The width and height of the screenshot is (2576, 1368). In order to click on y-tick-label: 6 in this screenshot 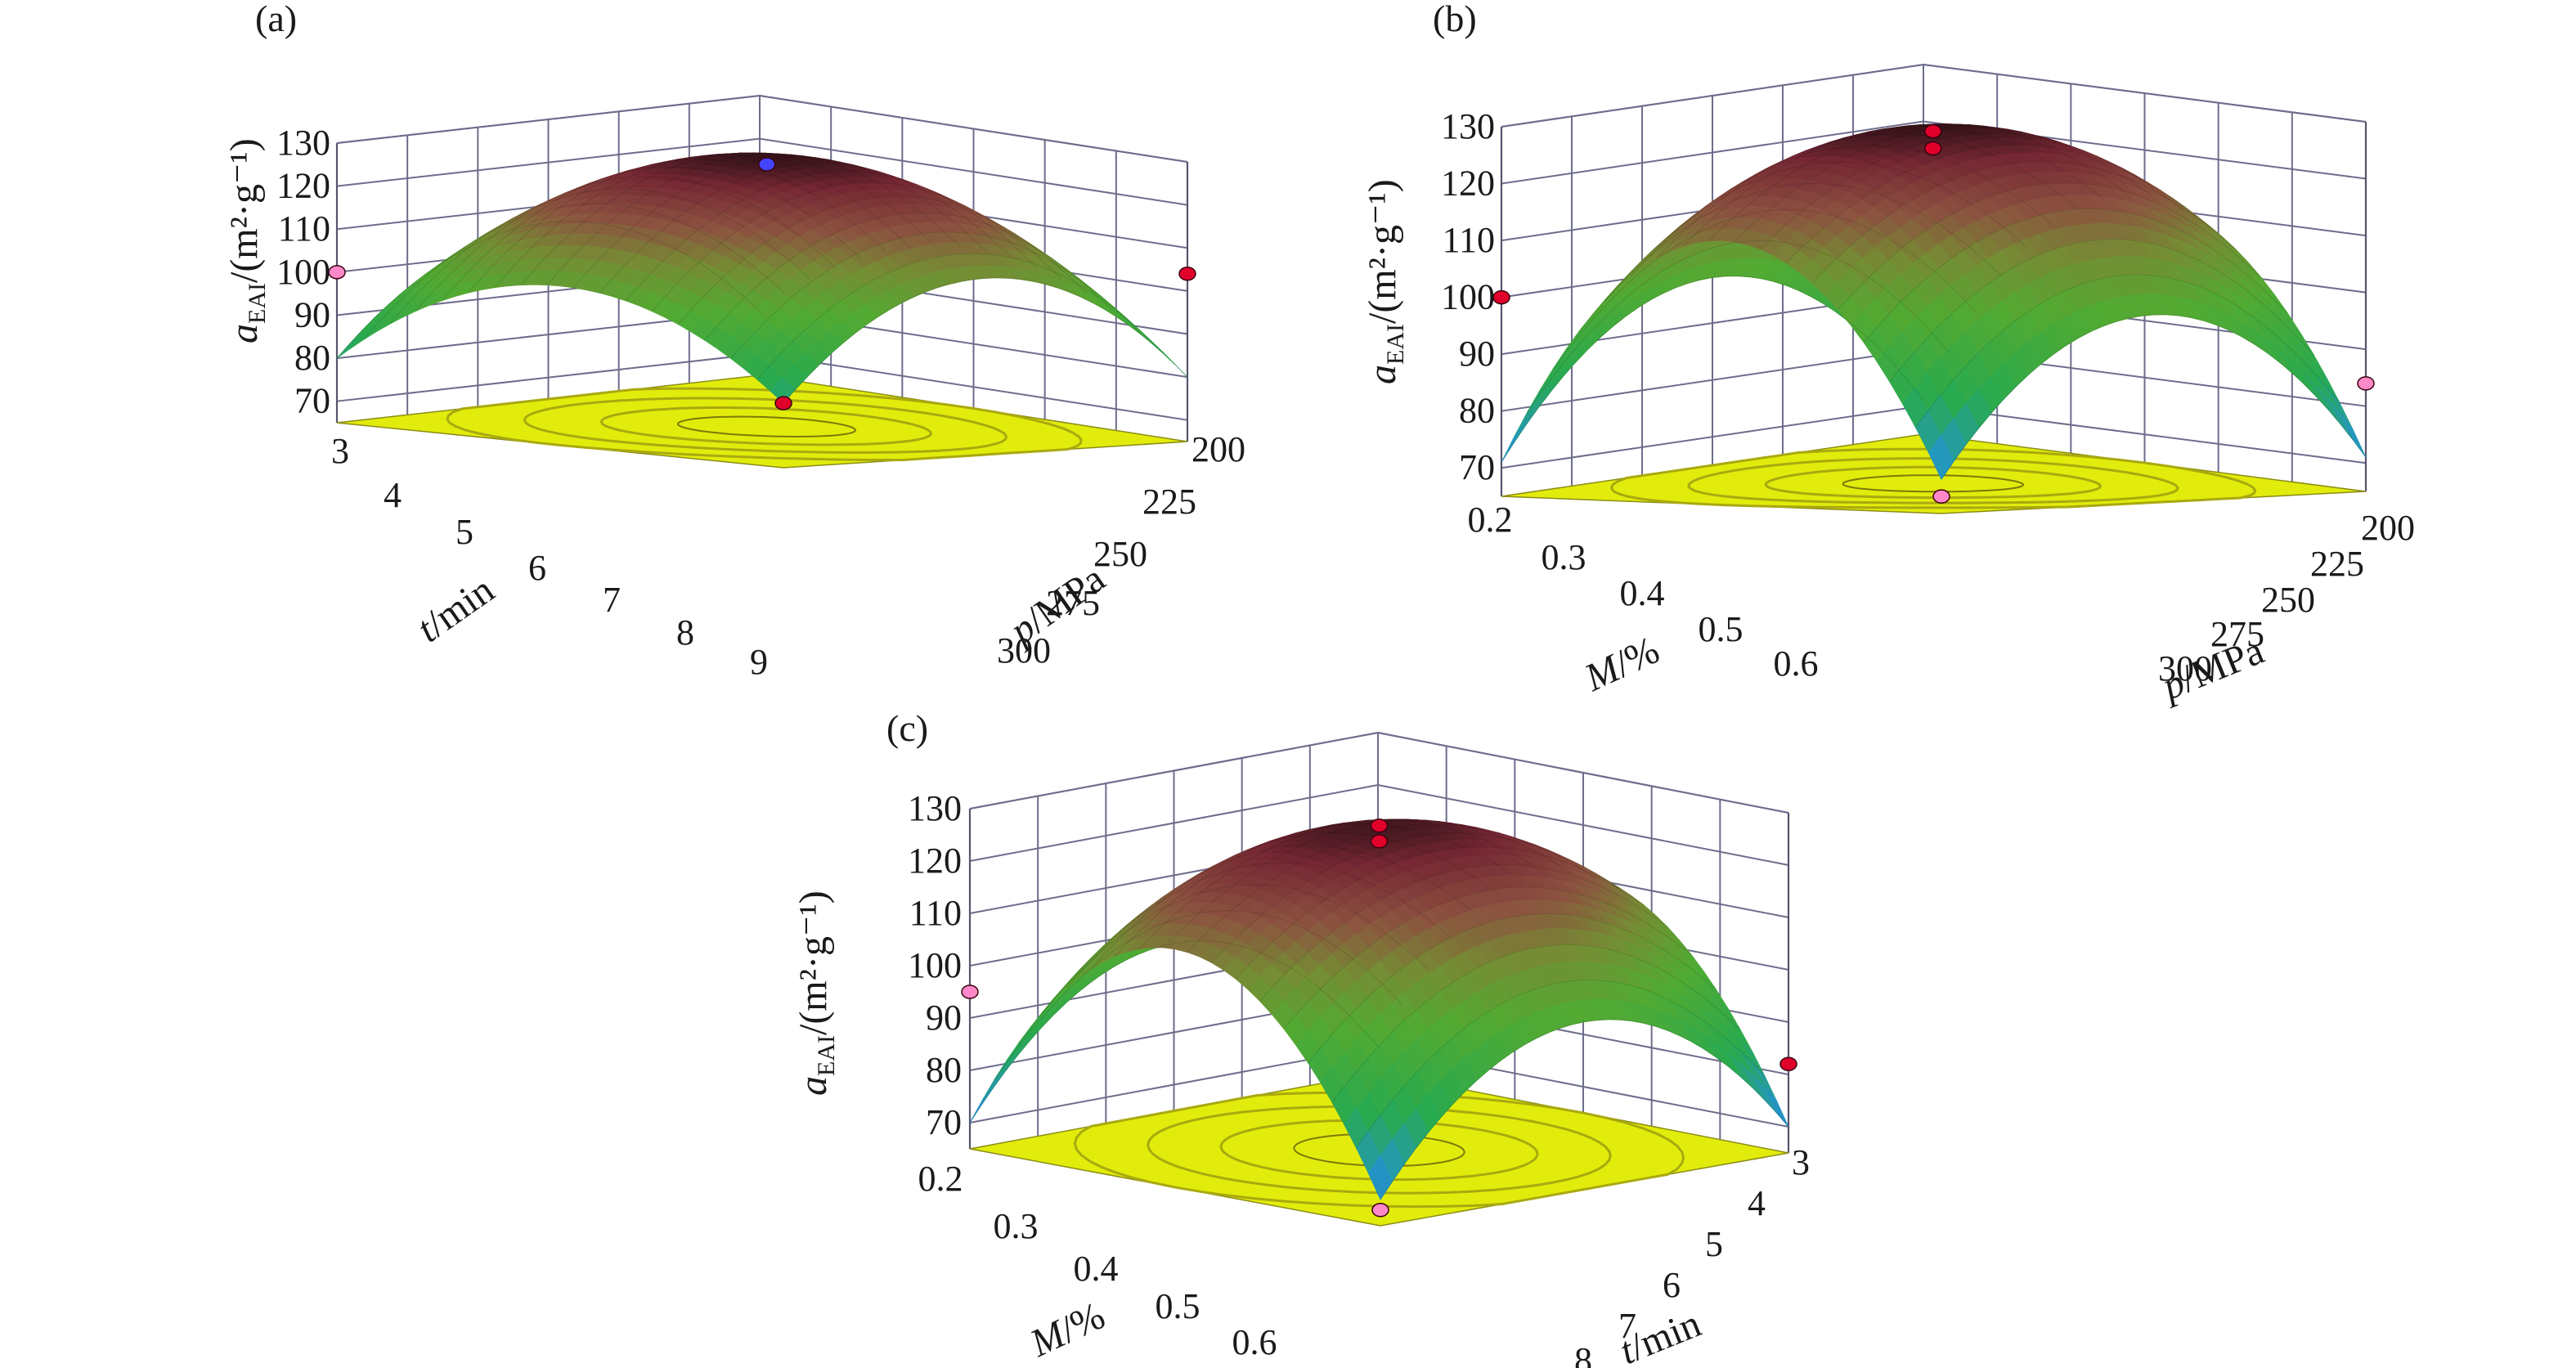, I will do `click(1672, 1285)`.